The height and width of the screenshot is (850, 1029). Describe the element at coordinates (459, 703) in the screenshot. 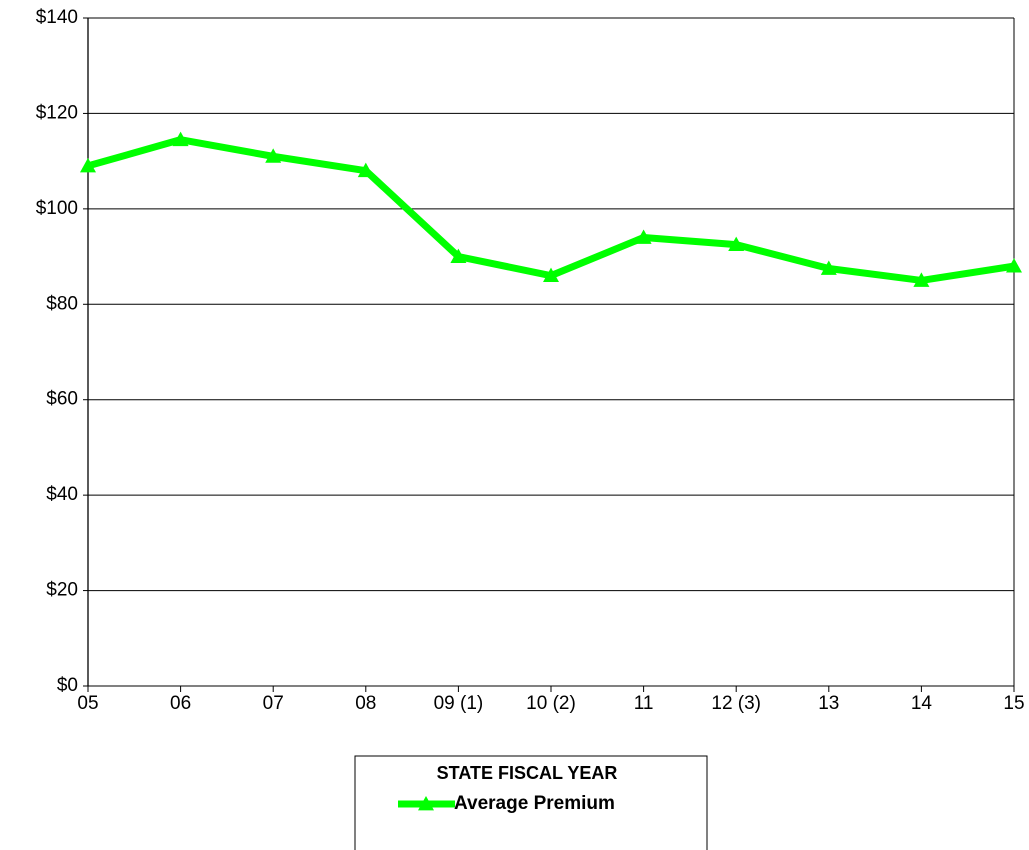

I see `x-tick-label: 09 (1)` at that location.